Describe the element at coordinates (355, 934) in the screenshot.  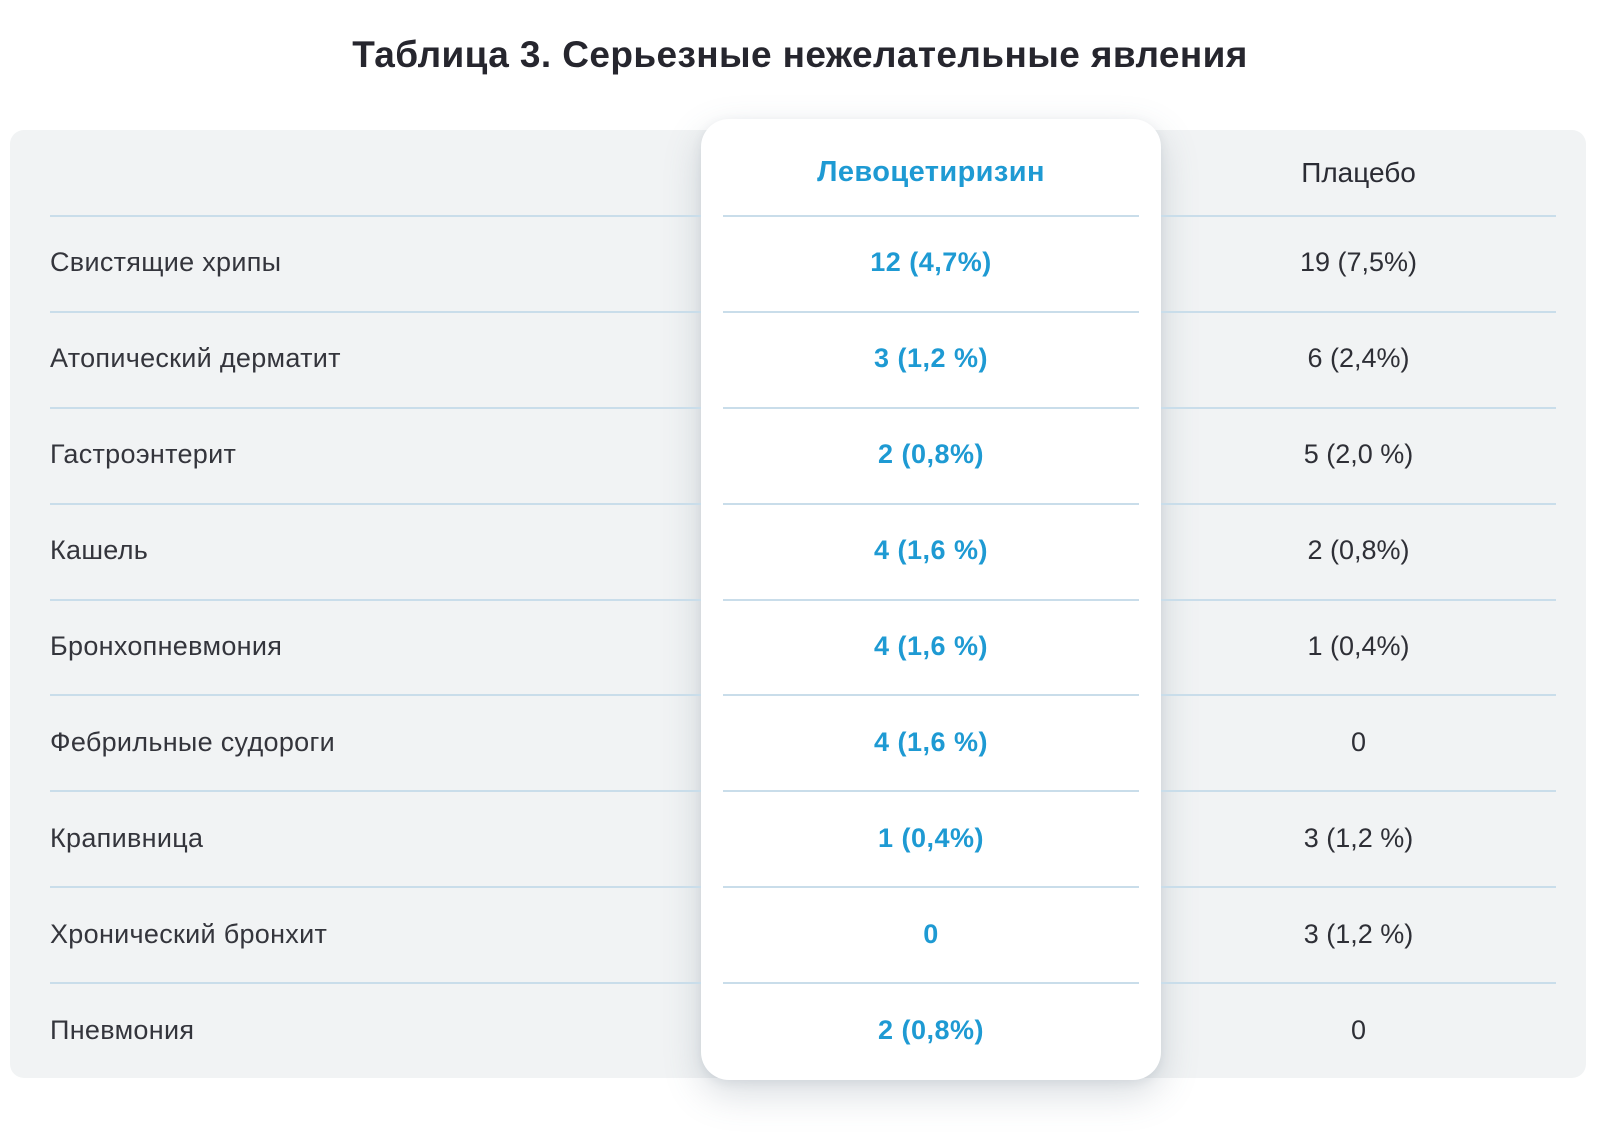
I see `event-name-cell: Хронический бронхит` at that location.